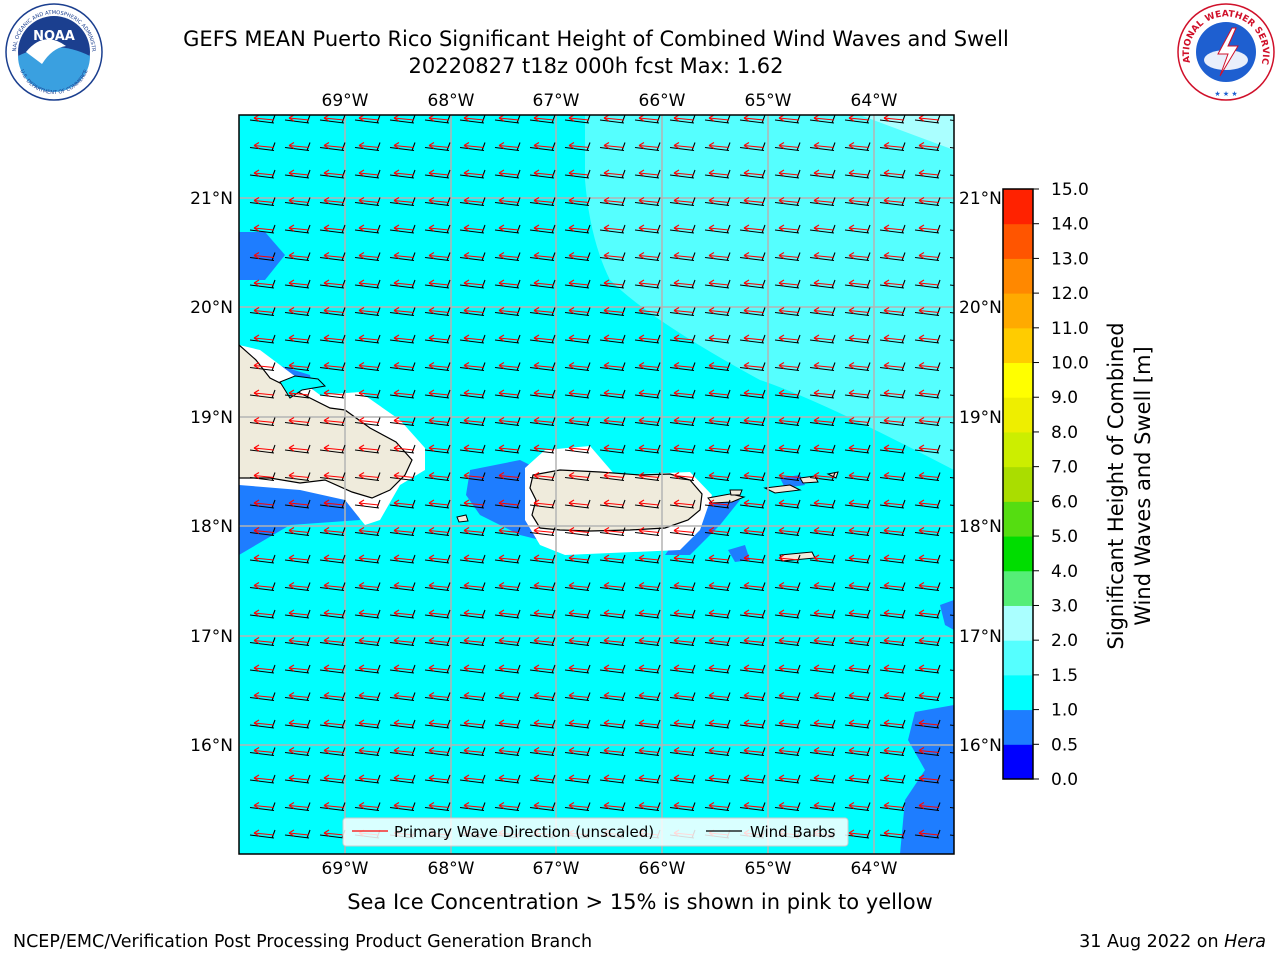  Describe the element at coordinates (610, 869) in the screenshot. I see `lon-labels-bottom: 69°W 68°W 67°W 66°W 65°W 64°W` at that location.